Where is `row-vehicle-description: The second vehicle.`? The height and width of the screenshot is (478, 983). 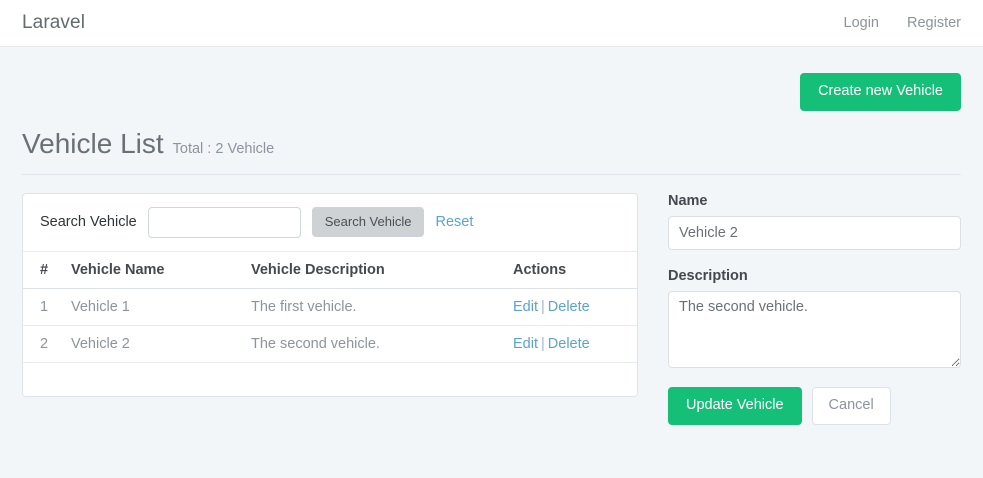 row-vehicle-description: The second vehicle. is located at coordinates (378, 344).